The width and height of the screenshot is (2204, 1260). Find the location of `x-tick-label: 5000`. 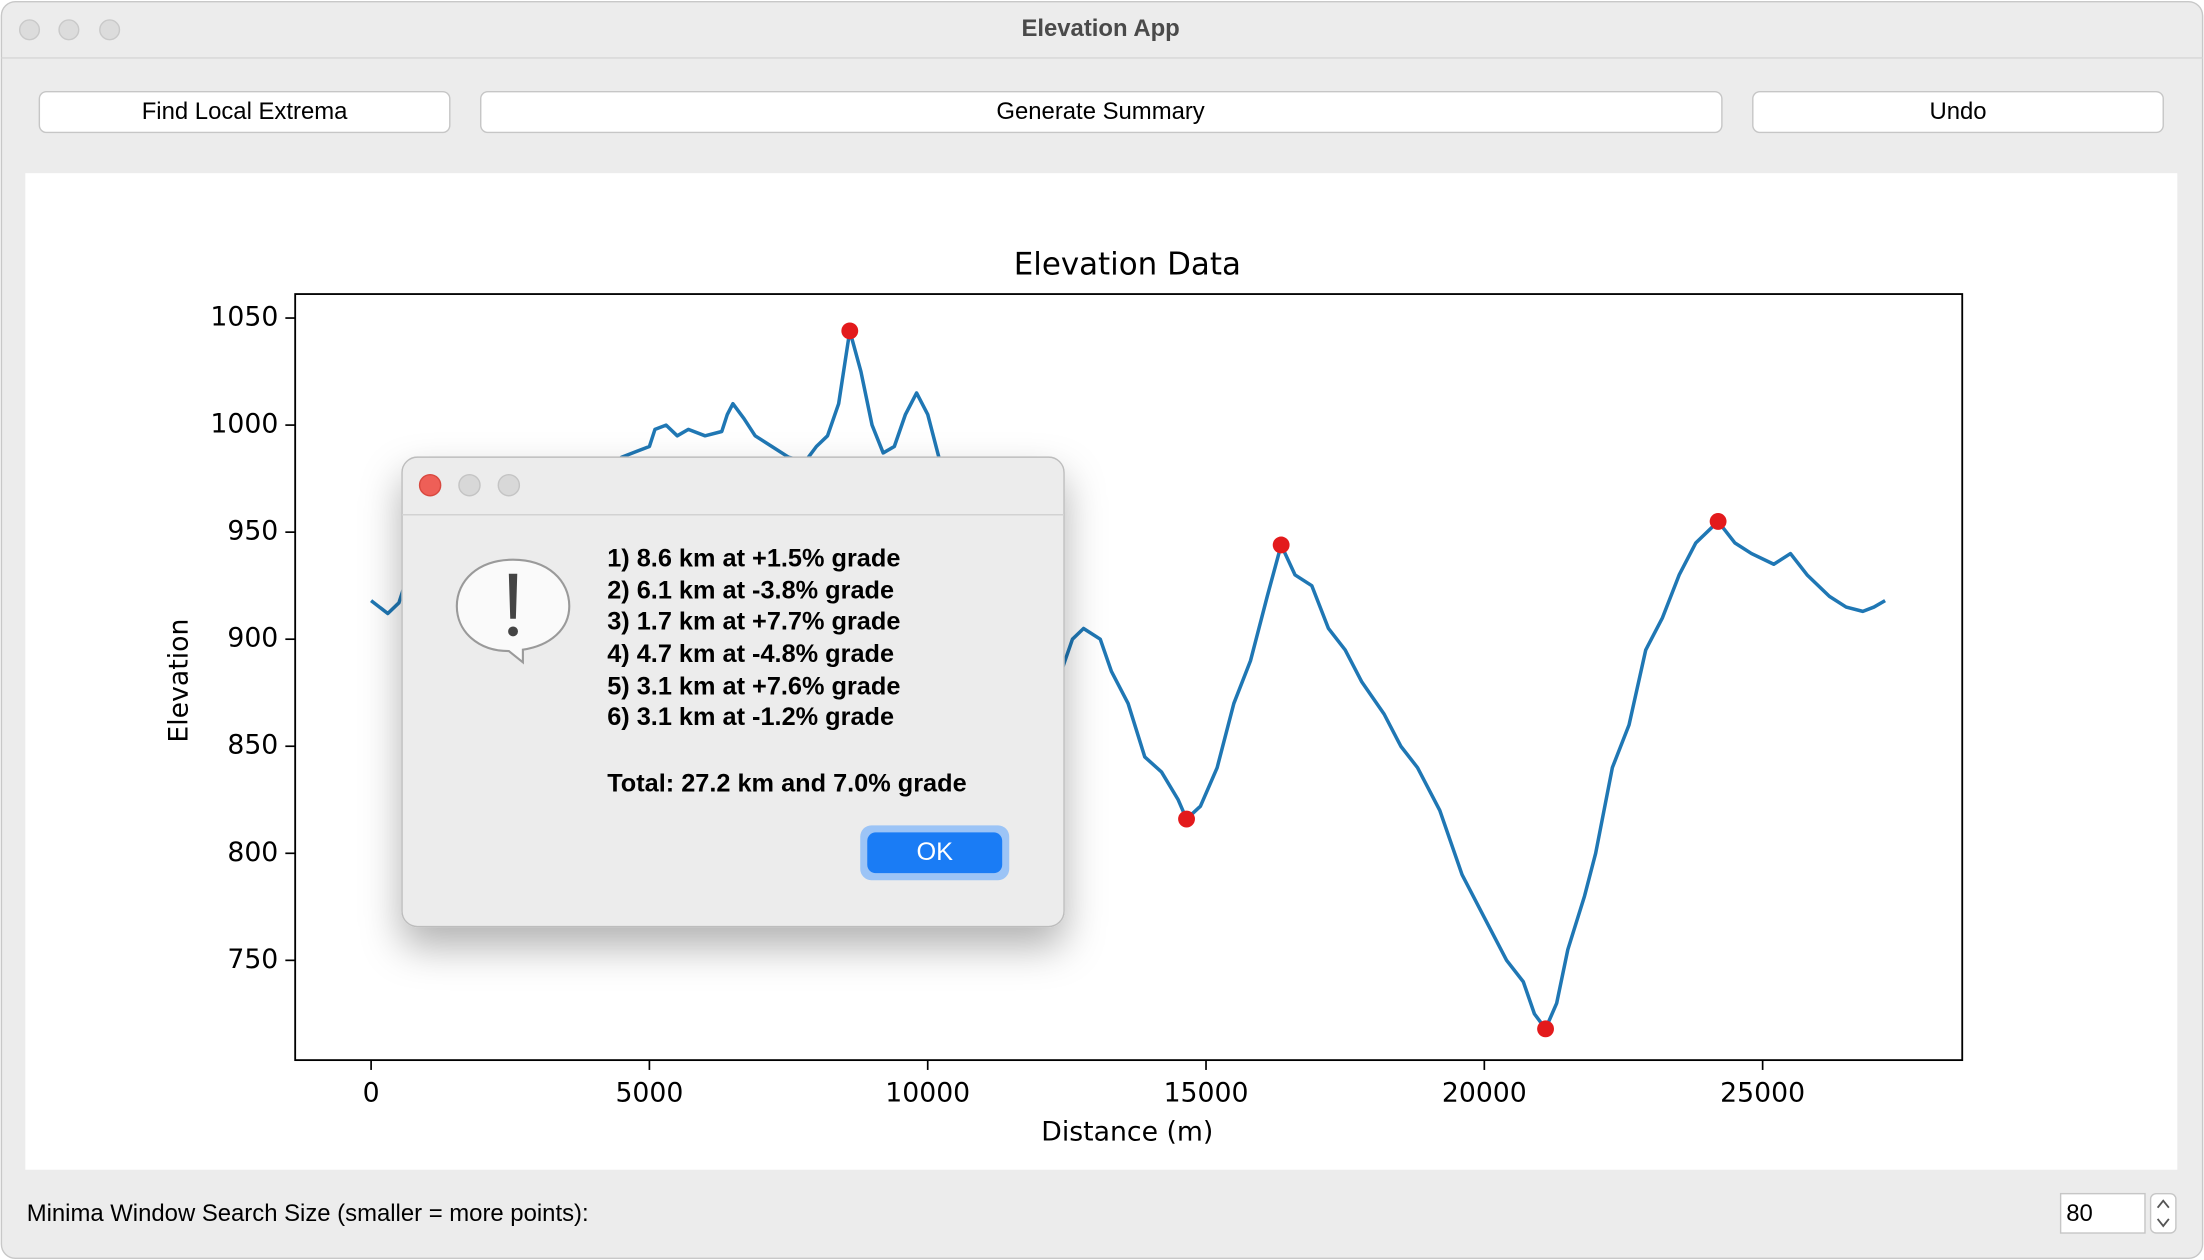

x-tick-label: 5000 is located at coordinates (649, 1092).